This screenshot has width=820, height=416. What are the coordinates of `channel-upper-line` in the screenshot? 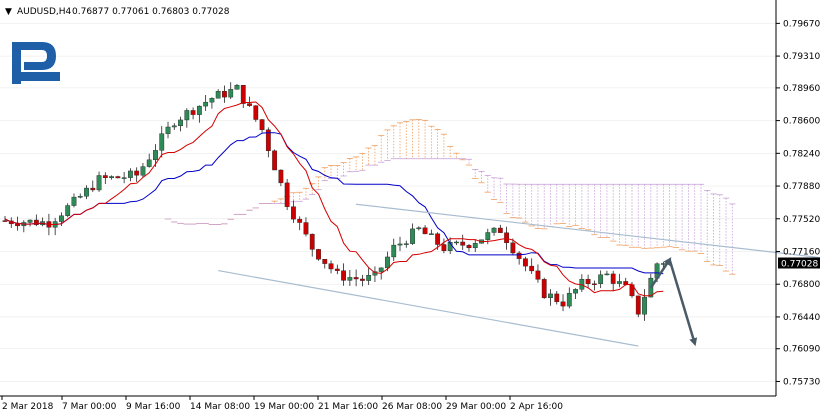 It's located at (588, 231).